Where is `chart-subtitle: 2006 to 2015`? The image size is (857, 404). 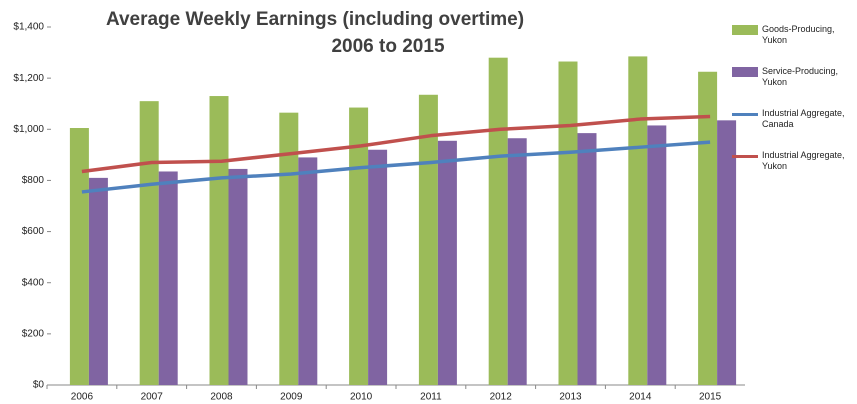 chart-subtitle: 2006 to 2015 is located at coordinates (387, 46).